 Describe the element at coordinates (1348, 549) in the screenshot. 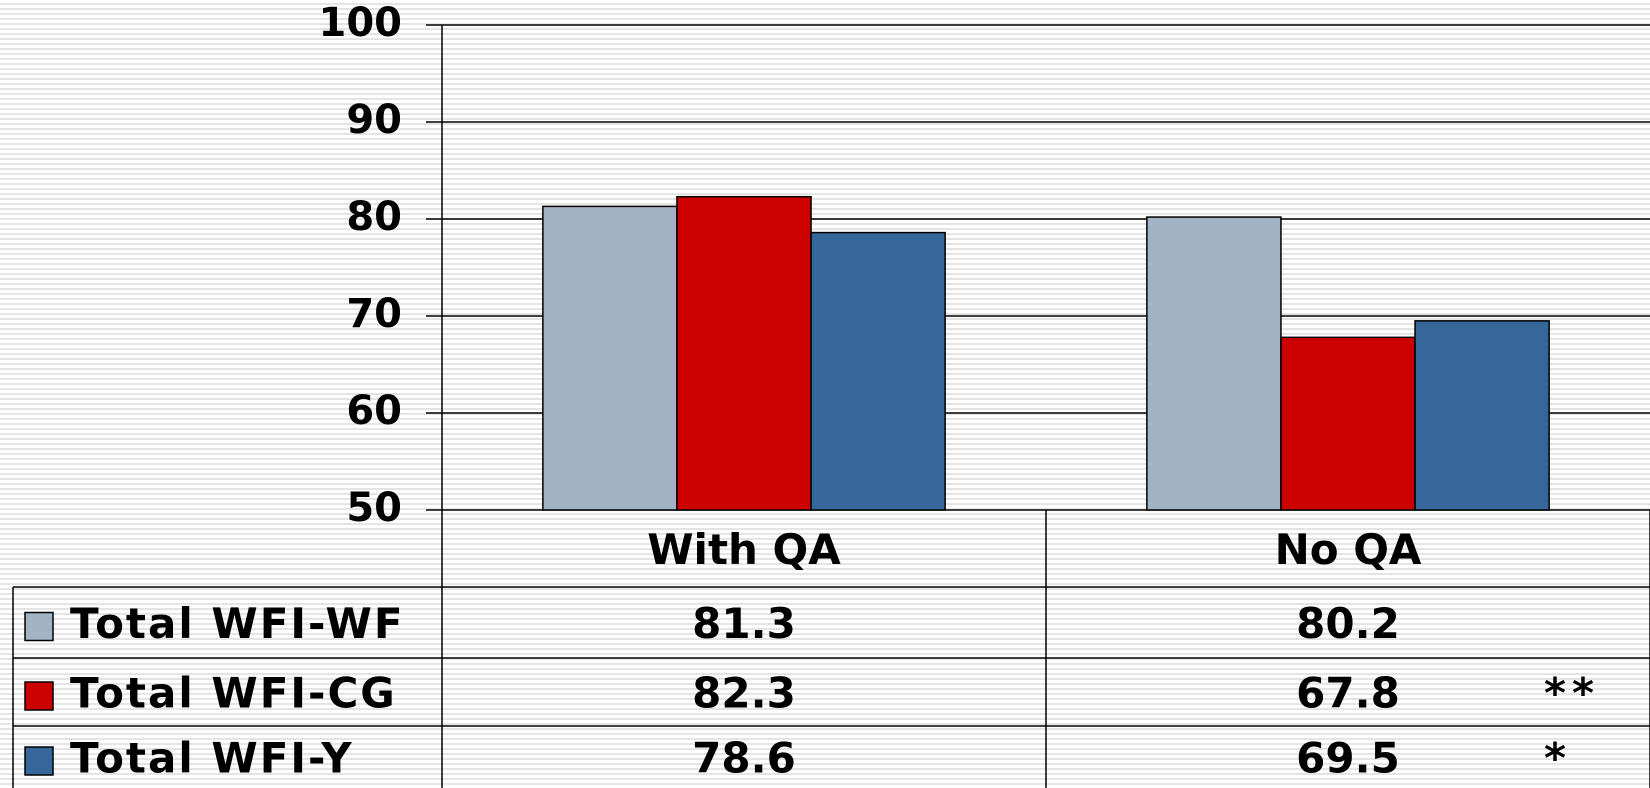

I see `x-tick-label: No QA` at that location.